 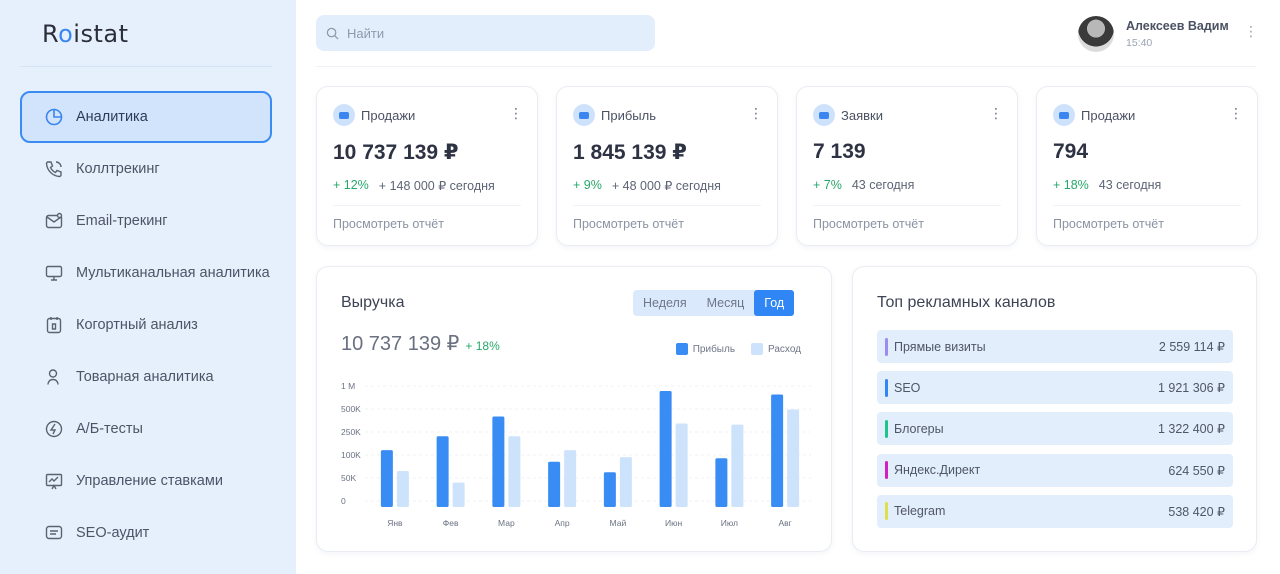 What do you see at coordinates (53, 169) in the screenshot?
I see `phone-icon` at bounding box center [53, 169].